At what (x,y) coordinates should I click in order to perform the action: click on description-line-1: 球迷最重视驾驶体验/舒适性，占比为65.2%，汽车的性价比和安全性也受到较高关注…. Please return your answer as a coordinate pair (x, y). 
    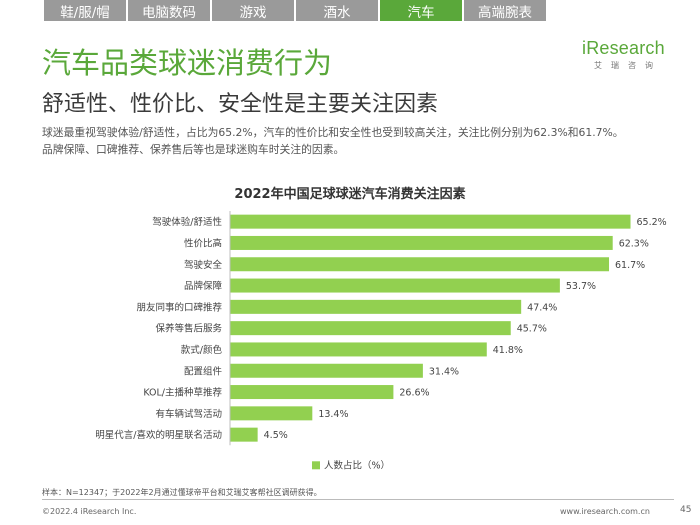
    Looking at the image, I should click on (333, 132).